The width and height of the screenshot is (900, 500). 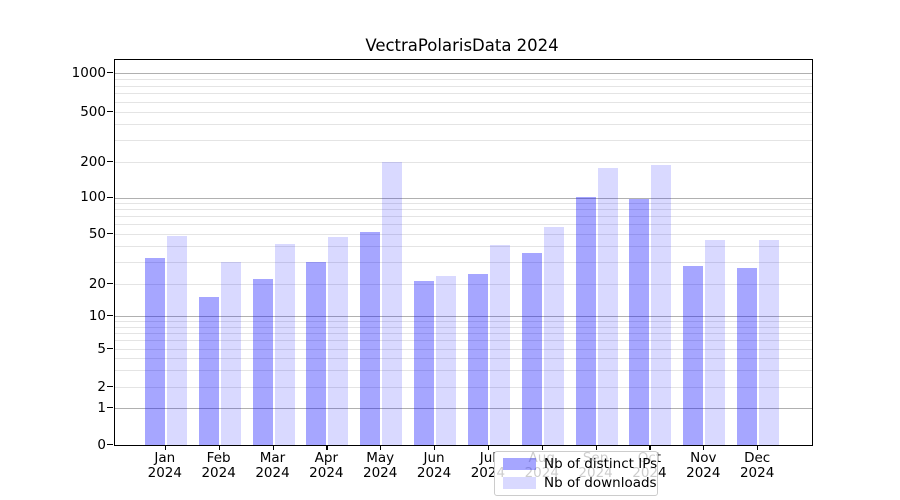 I want to click on x-tick-label-feb: Feb 2024, so click(x=218, y=466).